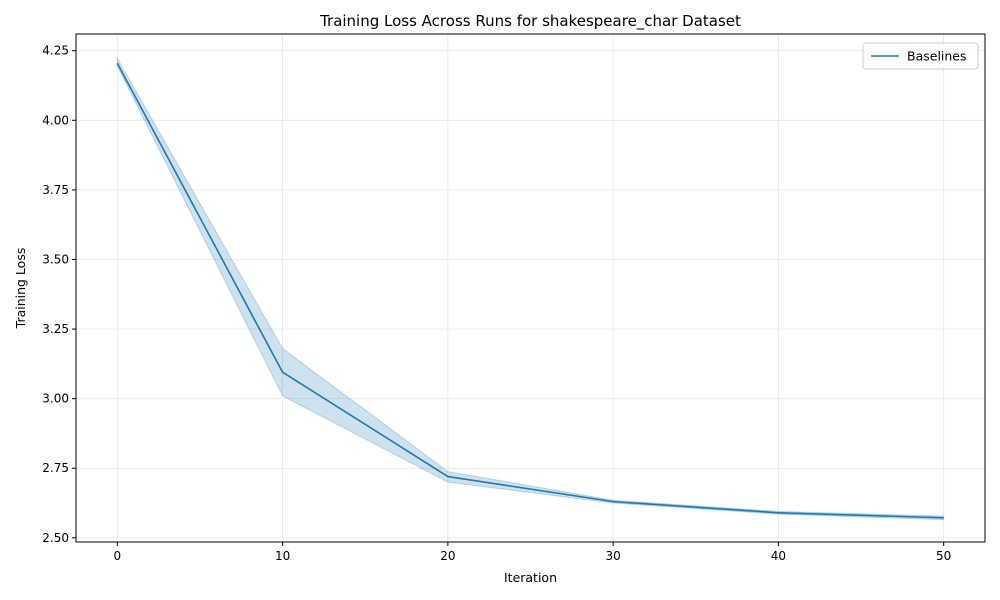 The image size is (1000, 600). What do you see at coordinates (55, 51) in the screenshot?
I see `y-tick-label: 4.25` at bounding box center [55, 51].